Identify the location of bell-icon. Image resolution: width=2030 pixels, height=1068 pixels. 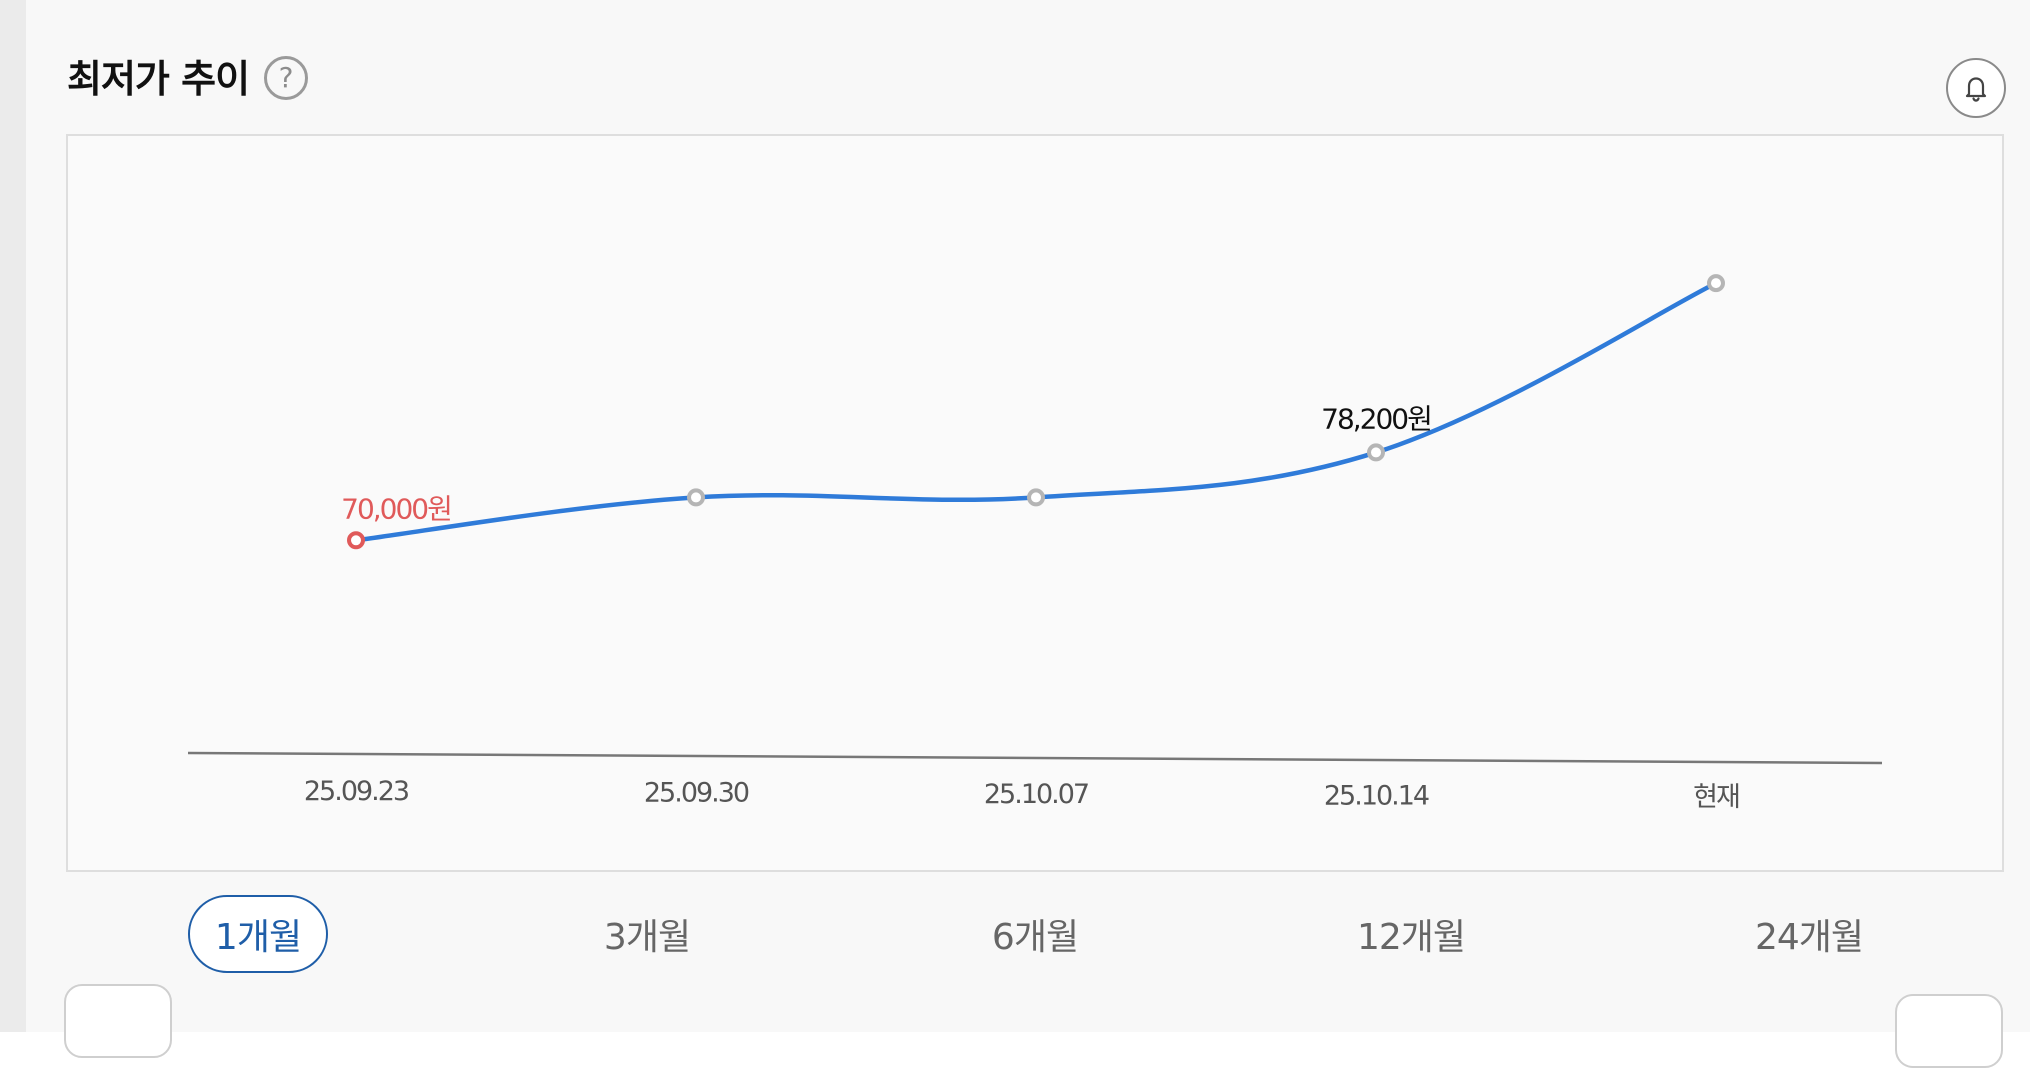
(1976, 89).